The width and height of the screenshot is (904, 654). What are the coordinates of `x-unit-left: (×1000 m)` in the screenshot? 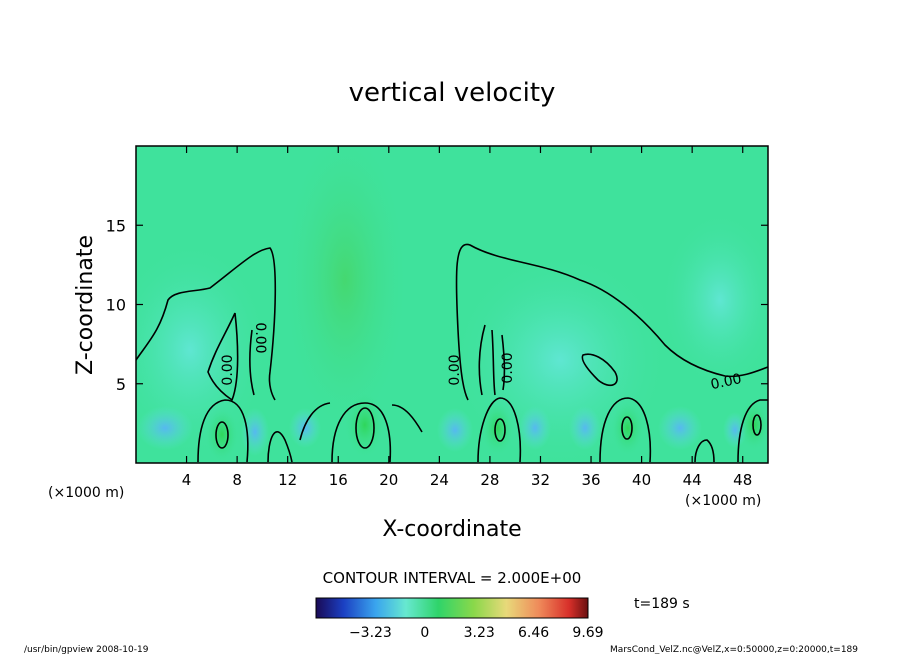 It's located at (86, 493).